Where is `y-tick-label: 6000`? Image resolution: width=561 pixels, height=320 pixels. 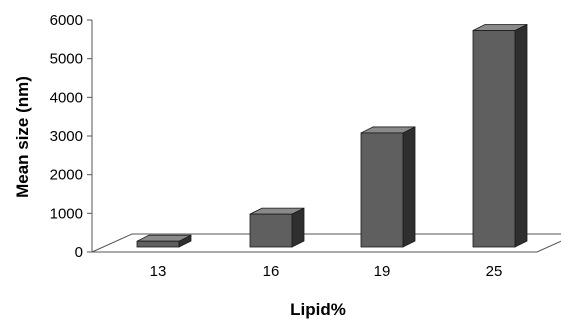 y-tick-label: 6000 is located at coordinates (66, 20).